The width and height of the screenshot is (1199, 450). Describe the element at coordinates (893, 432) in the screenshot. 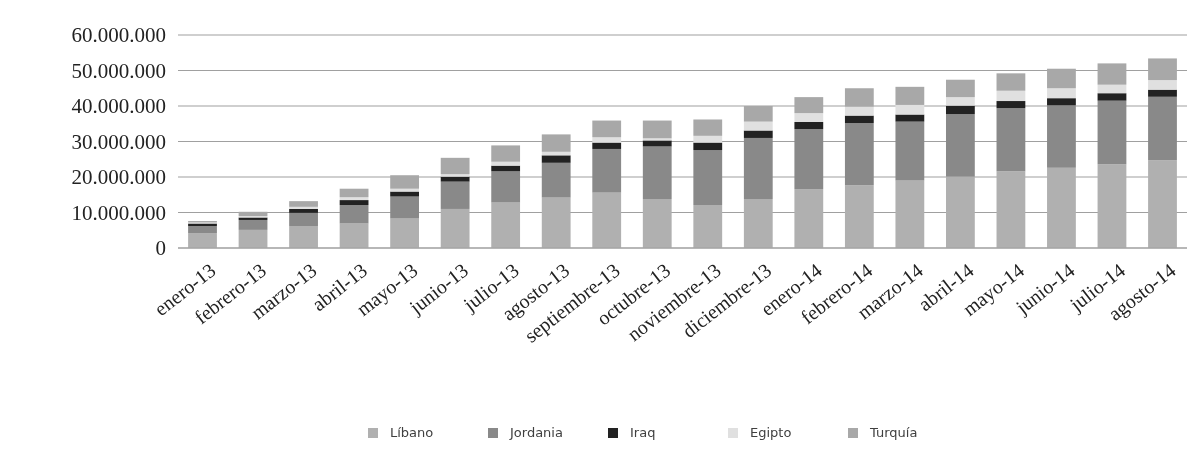

I see `legend-label: Turquía` at that location.